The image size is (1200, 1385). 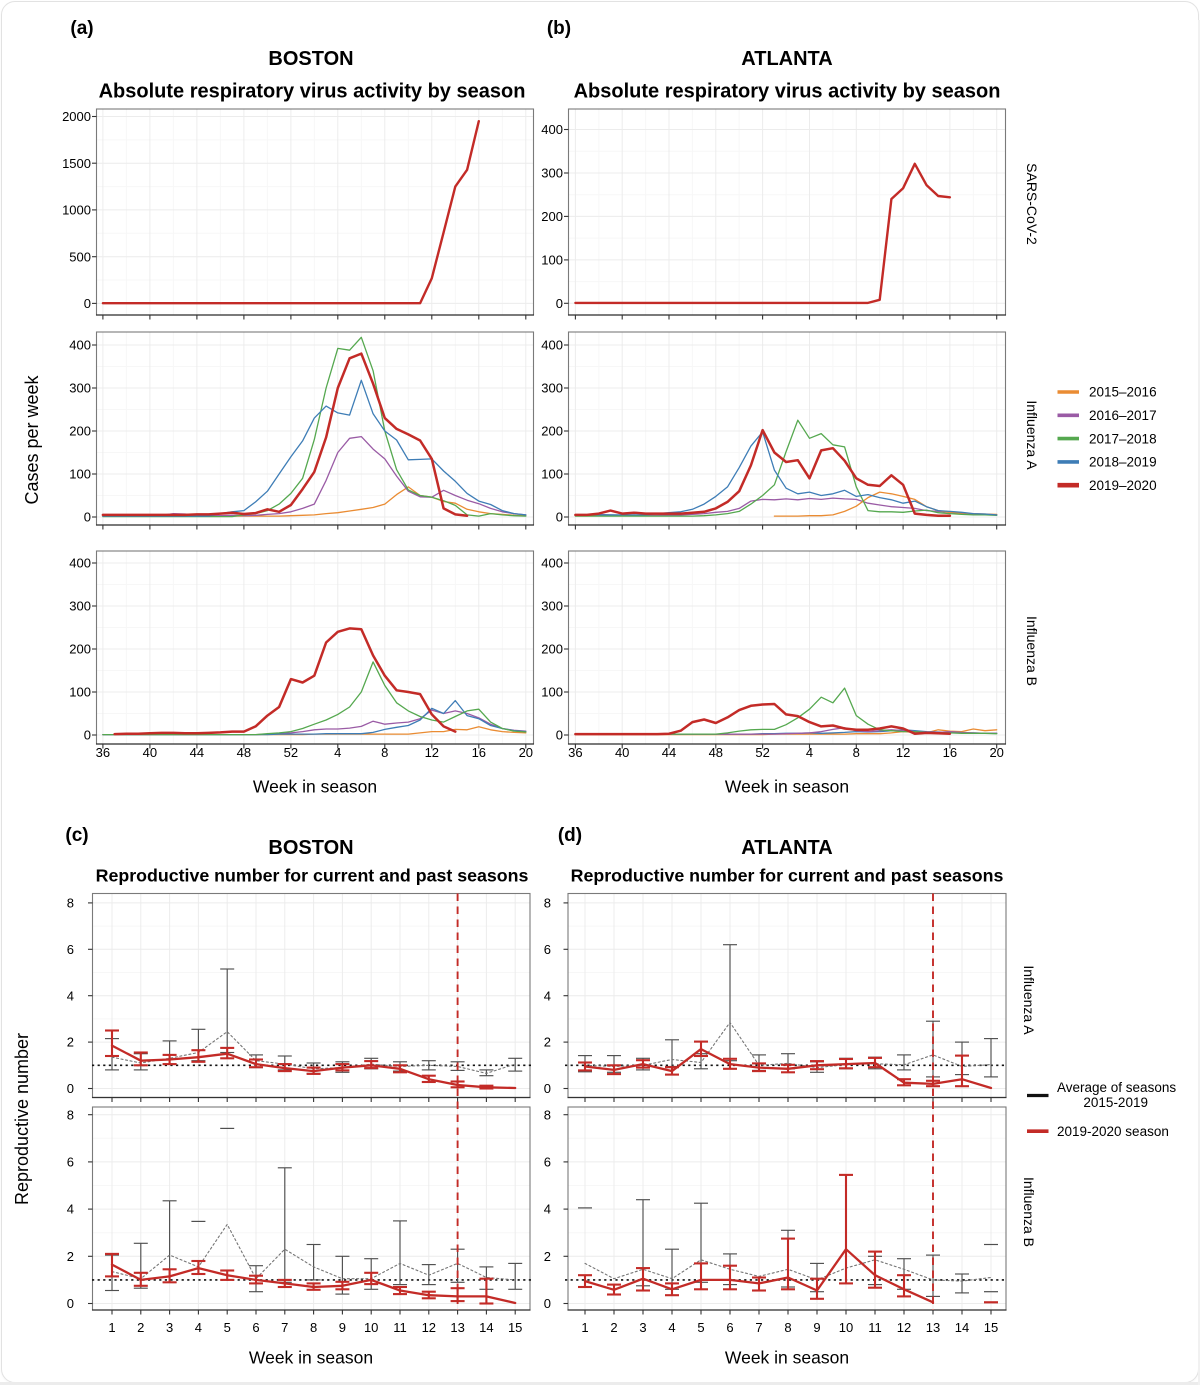 I want to click on svg-text: 14, so click(x=962, y=1327).